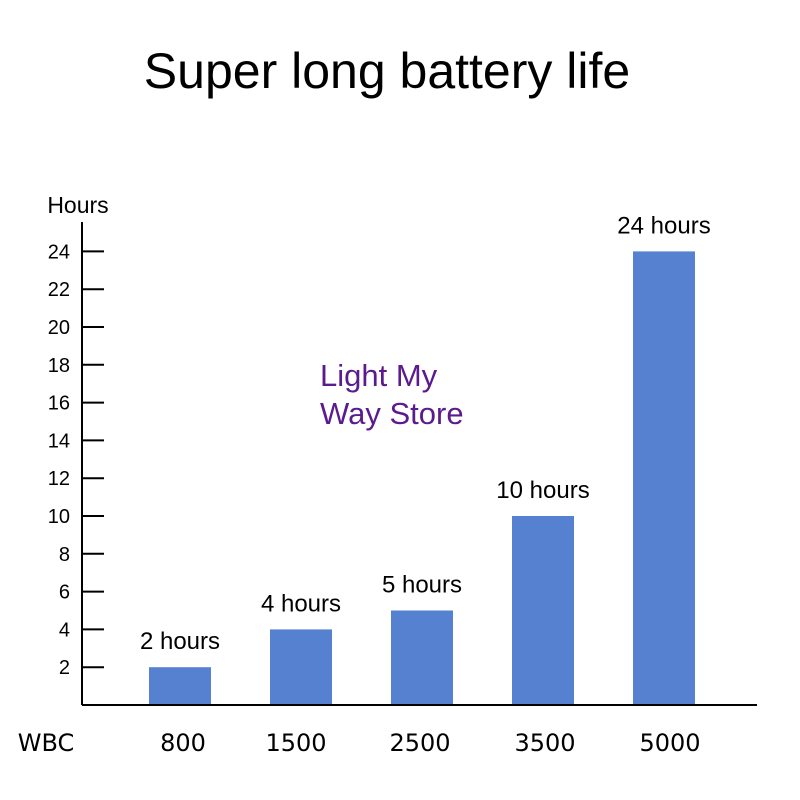 The height and width of the screenshot is (800, 800). I want to click on y-axis-label: Hours, so click(77, 205).